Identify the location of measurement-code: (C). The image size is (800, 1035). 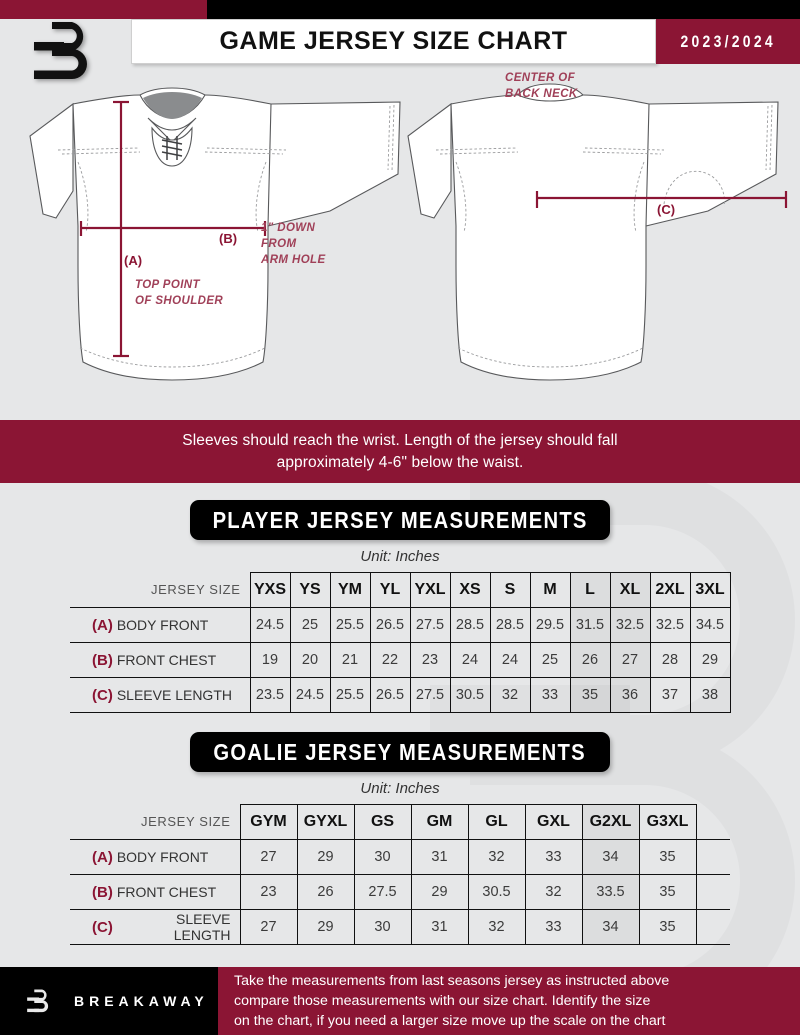
(102, 695).